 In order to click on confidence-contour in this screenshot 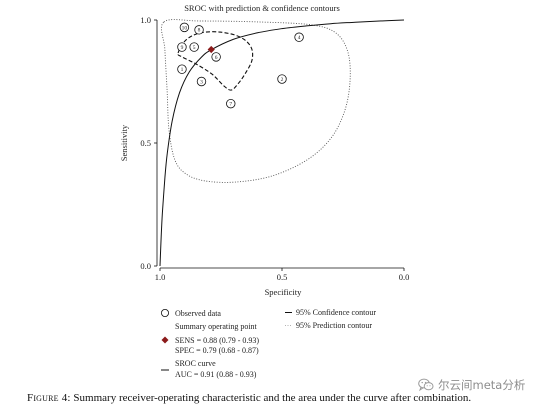, I will do `click(215, 61)`.